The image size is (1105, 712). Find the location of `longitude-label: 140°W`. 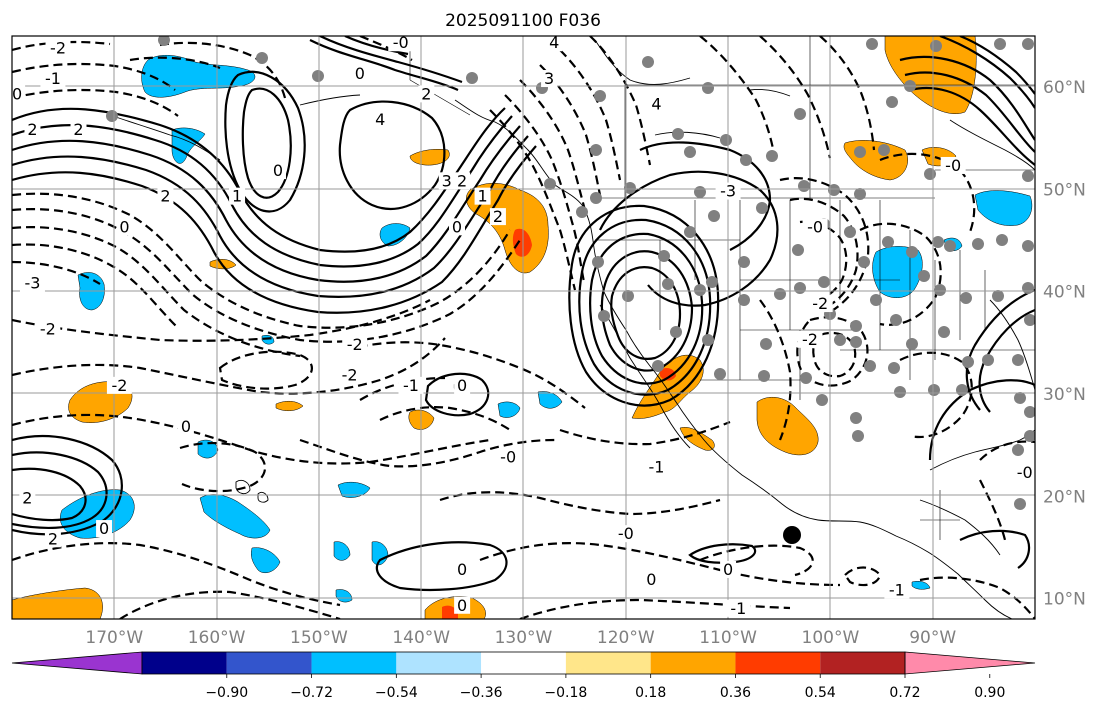

longitude-label: 140°W is located at coordinates (421, 638).